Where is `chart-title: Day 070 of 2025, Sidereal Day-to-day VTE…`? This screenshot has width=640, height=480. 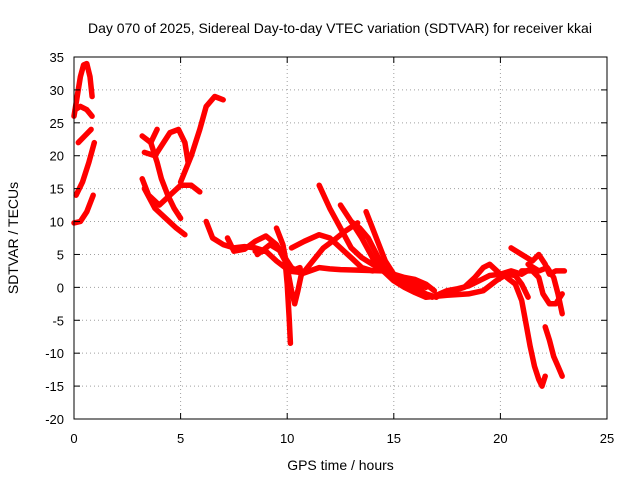 chart-title: Day 070 of 2025, Sidereal Day-to-day VTE… is located at coordinates (340, 28).